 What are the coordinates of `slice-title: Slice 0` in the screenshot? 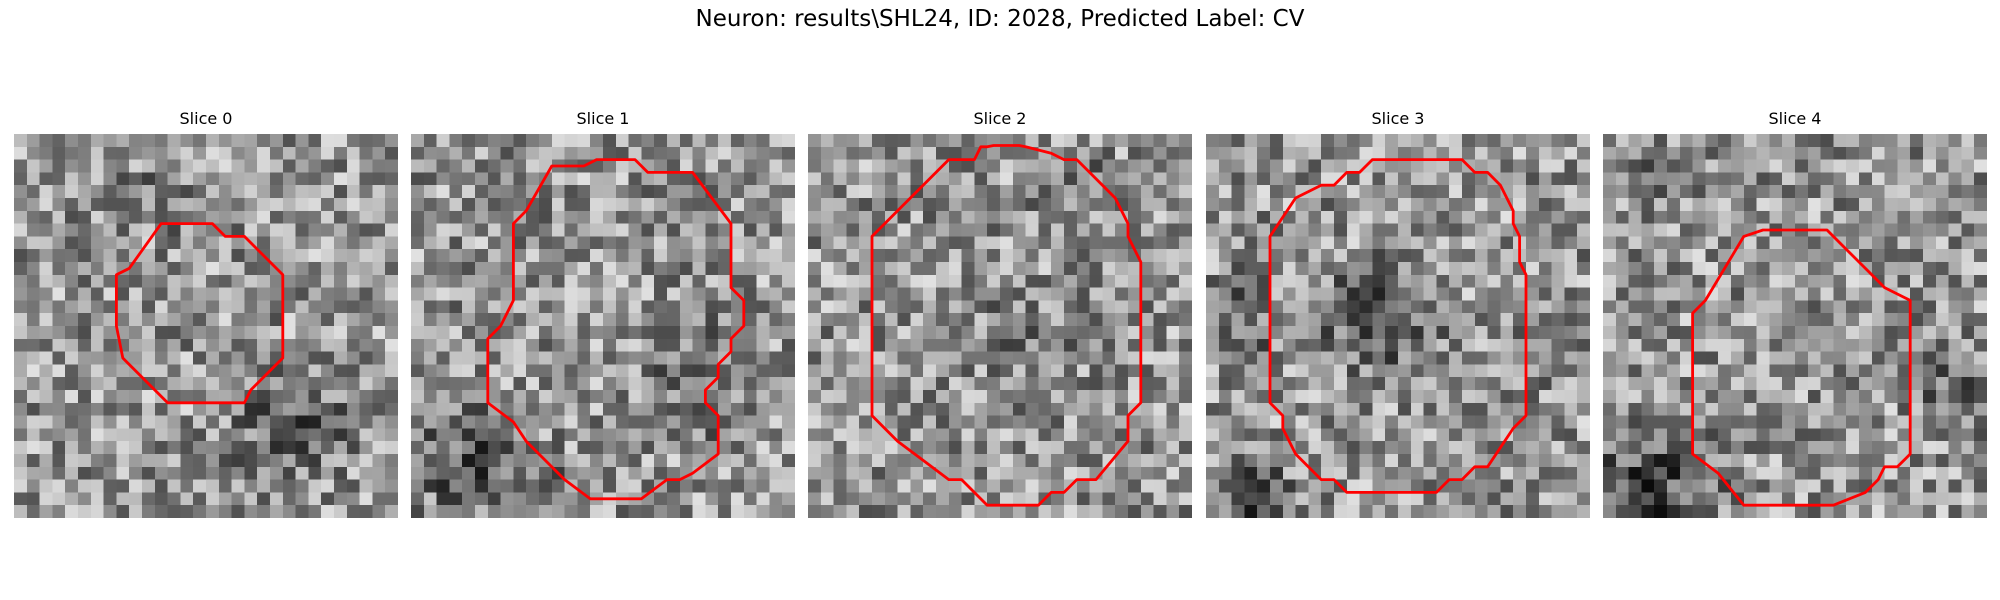 It's located at (206, 118).